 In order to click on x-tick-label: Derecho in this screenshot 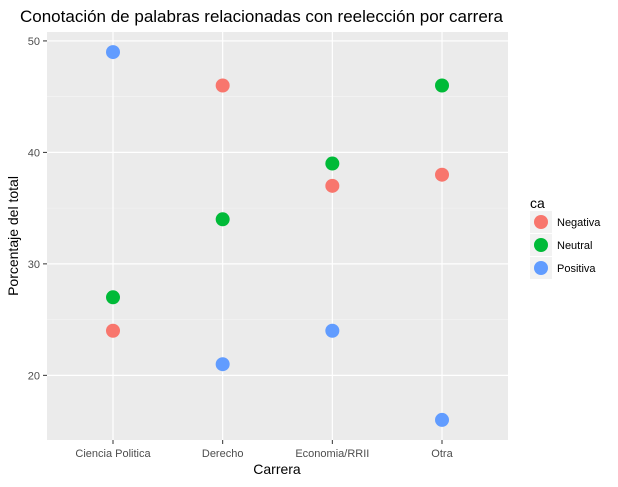, I will do `click(223, 454)`.